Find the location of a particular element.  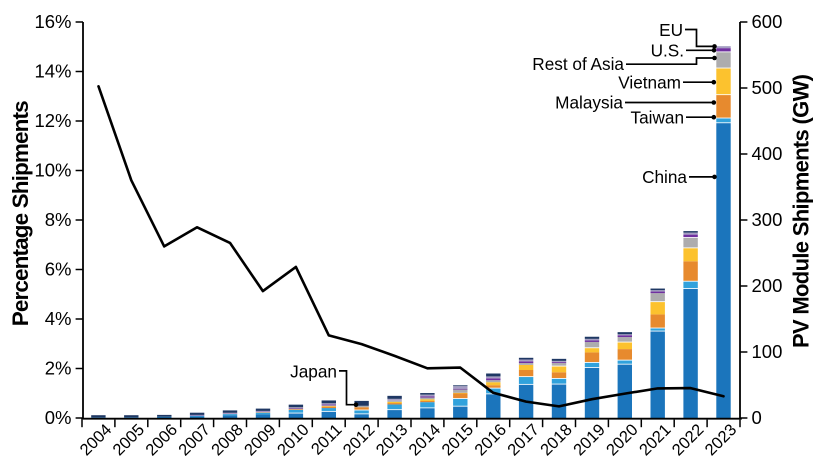

svg-text: 500 is located at coordinates (767, 87).